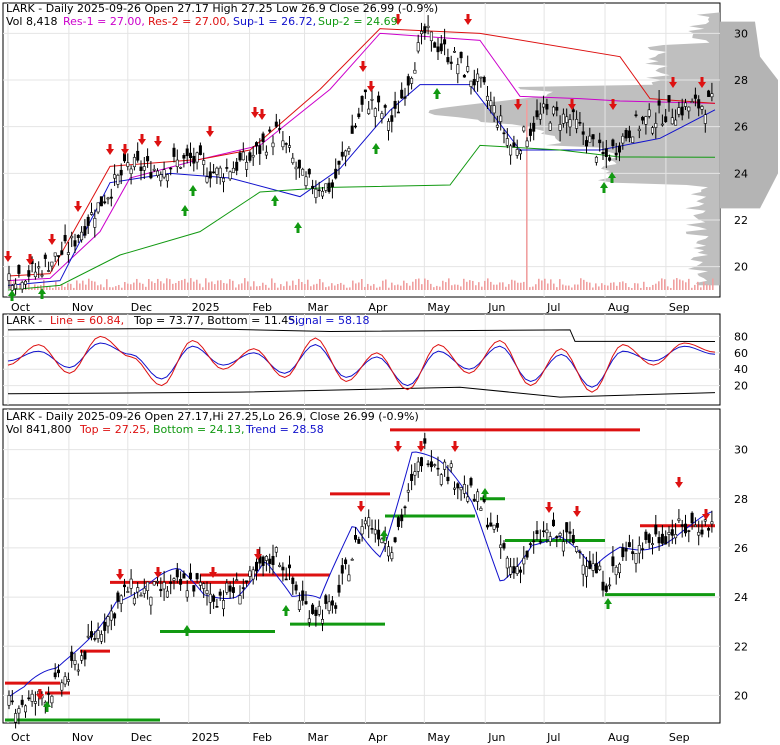 This screenshot has height=745, width=780. What do you see at coordinates (206, 307) in the screenshot?
I see `x-tick-label: 2025` at bounding box center [206, 307].